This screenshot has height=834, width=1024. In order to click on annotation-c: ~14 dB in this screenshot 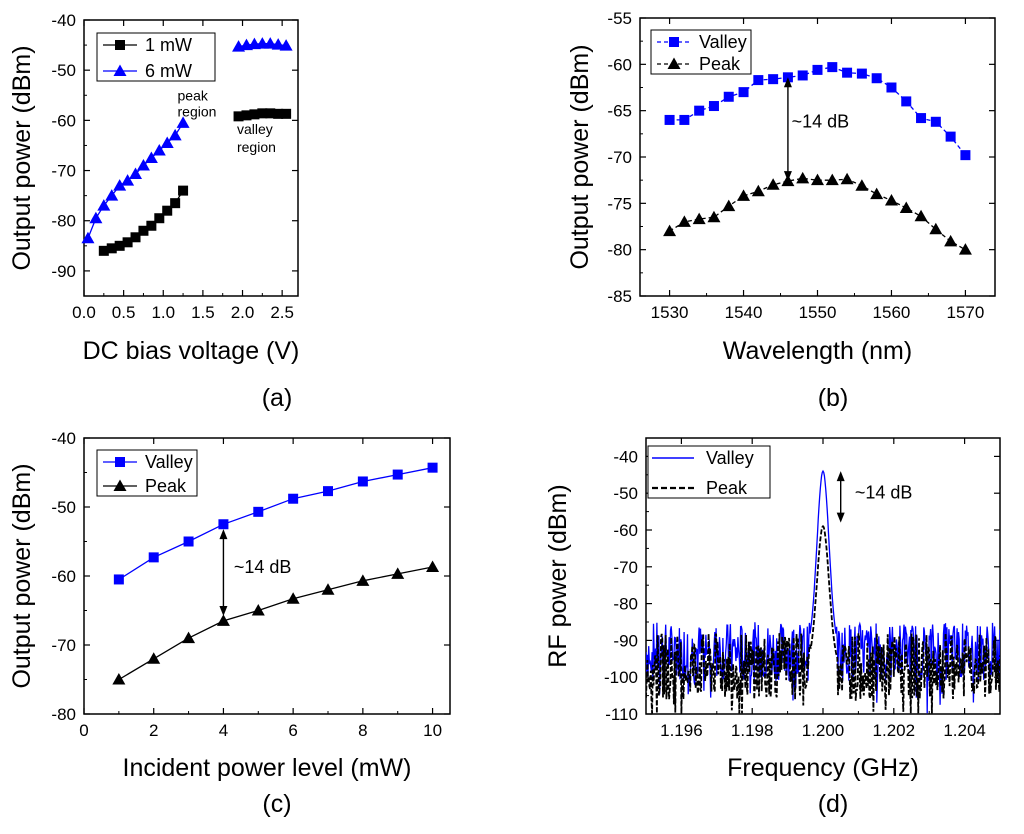, I will do `click(263, 567)`.